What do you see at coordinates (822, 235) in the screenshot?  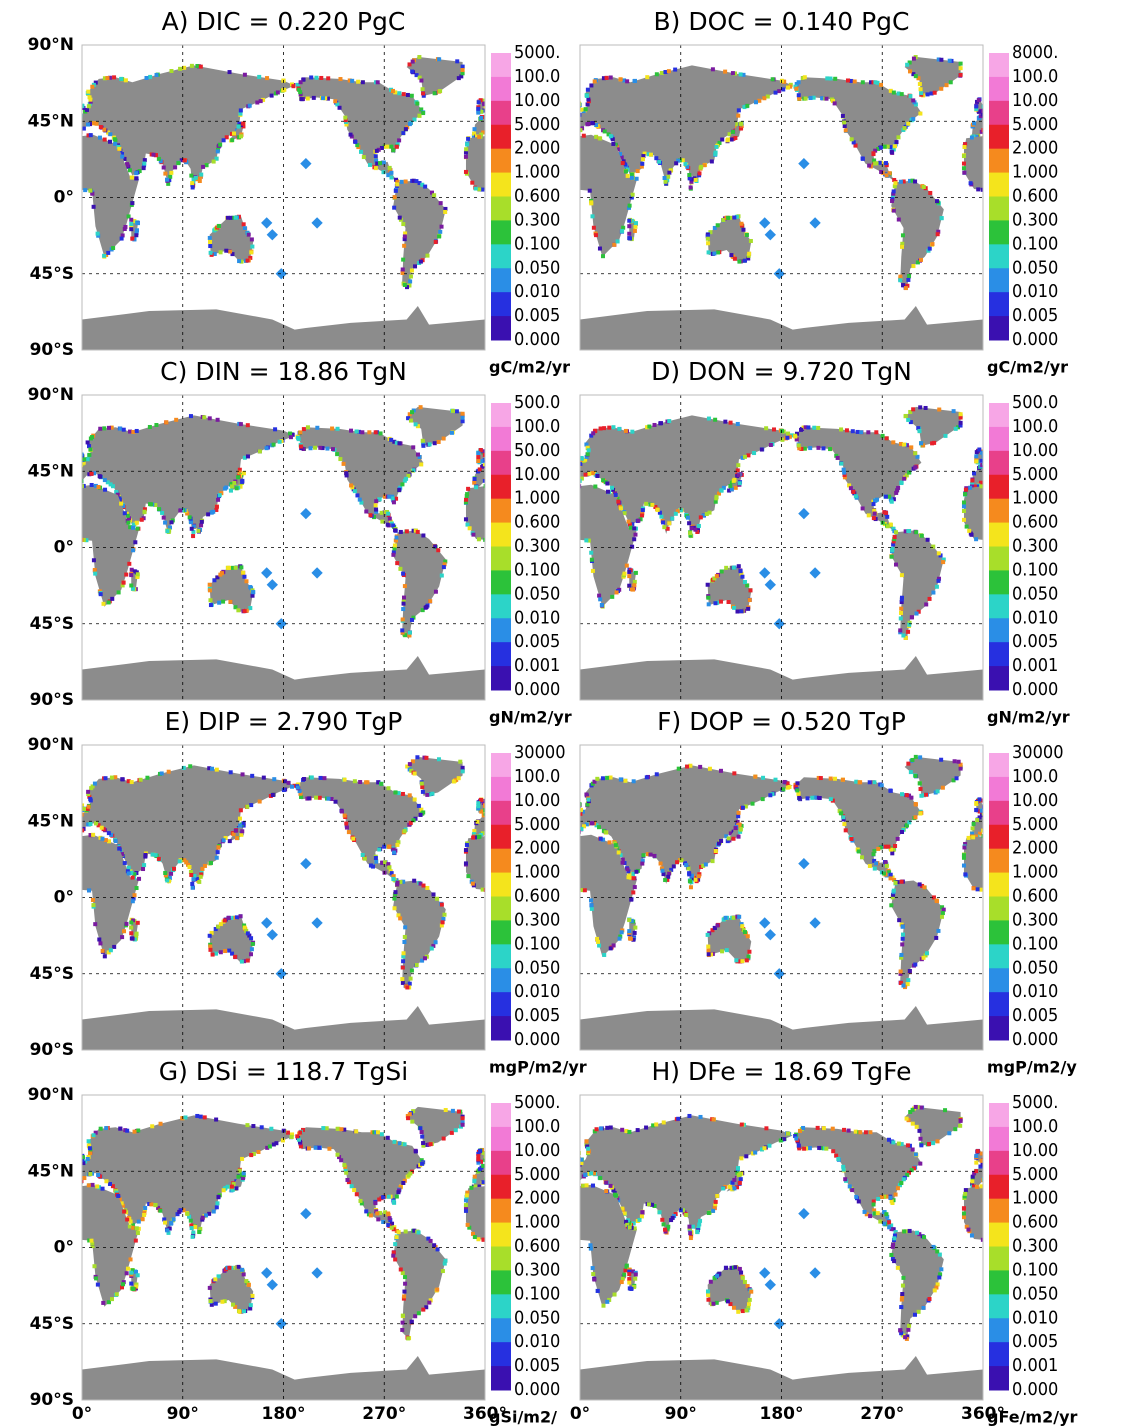 I see `landmass` at bounding box center [822, 235].